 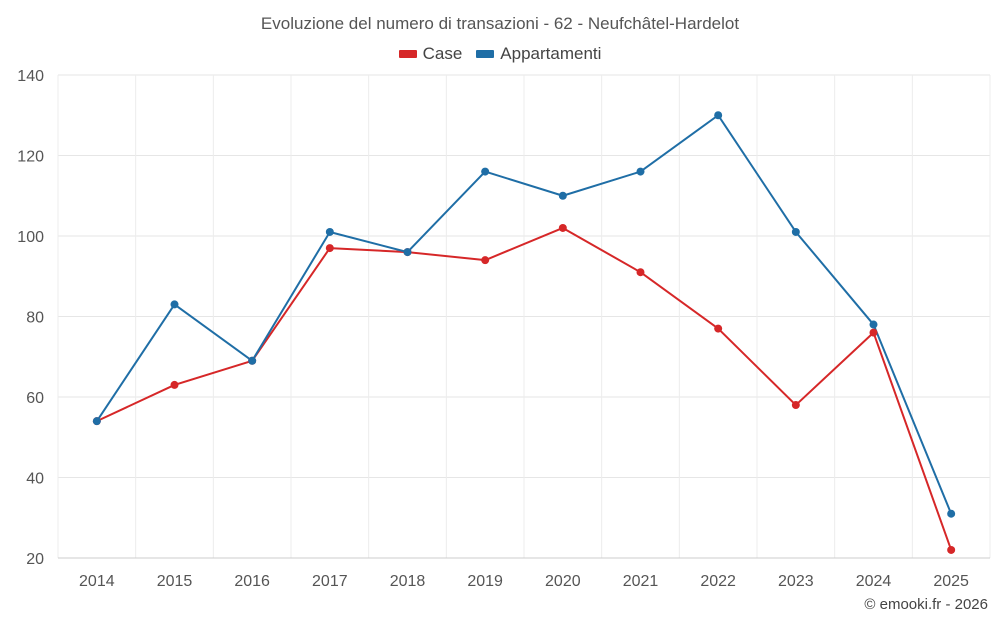 I want to click on y-tick-label: 80, so click(x=35, y=318).